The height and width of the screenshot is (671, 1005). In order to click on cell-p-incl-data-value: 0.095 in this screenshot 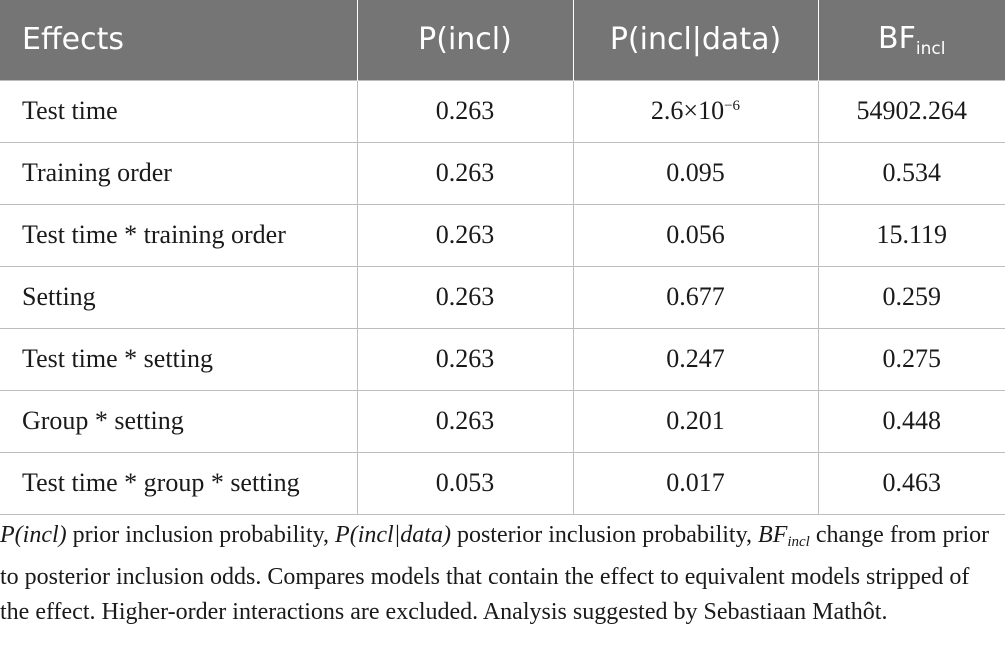, I will do `click(695, 172)`.